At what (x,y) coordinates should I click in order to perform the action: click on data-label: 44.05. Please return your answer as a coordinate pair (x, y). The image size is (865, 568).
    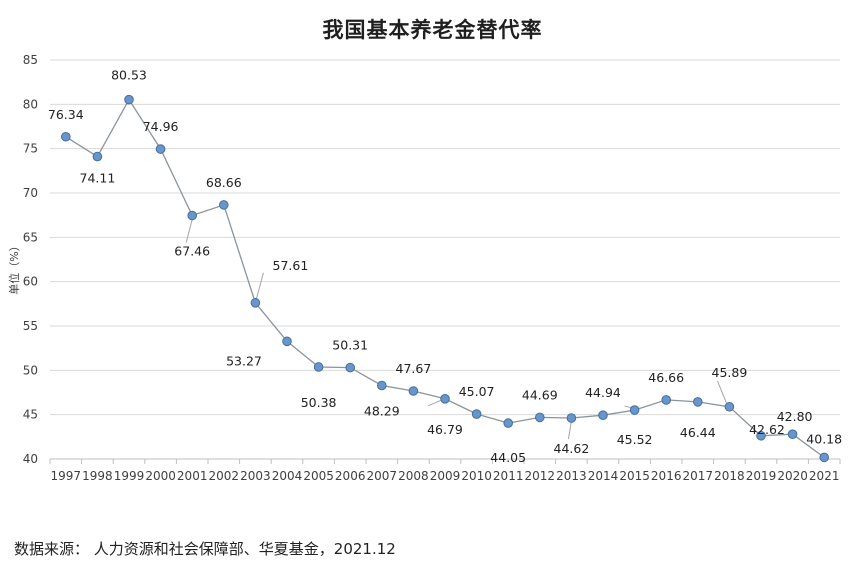
    Looking at the image, I should click on (508, 457).